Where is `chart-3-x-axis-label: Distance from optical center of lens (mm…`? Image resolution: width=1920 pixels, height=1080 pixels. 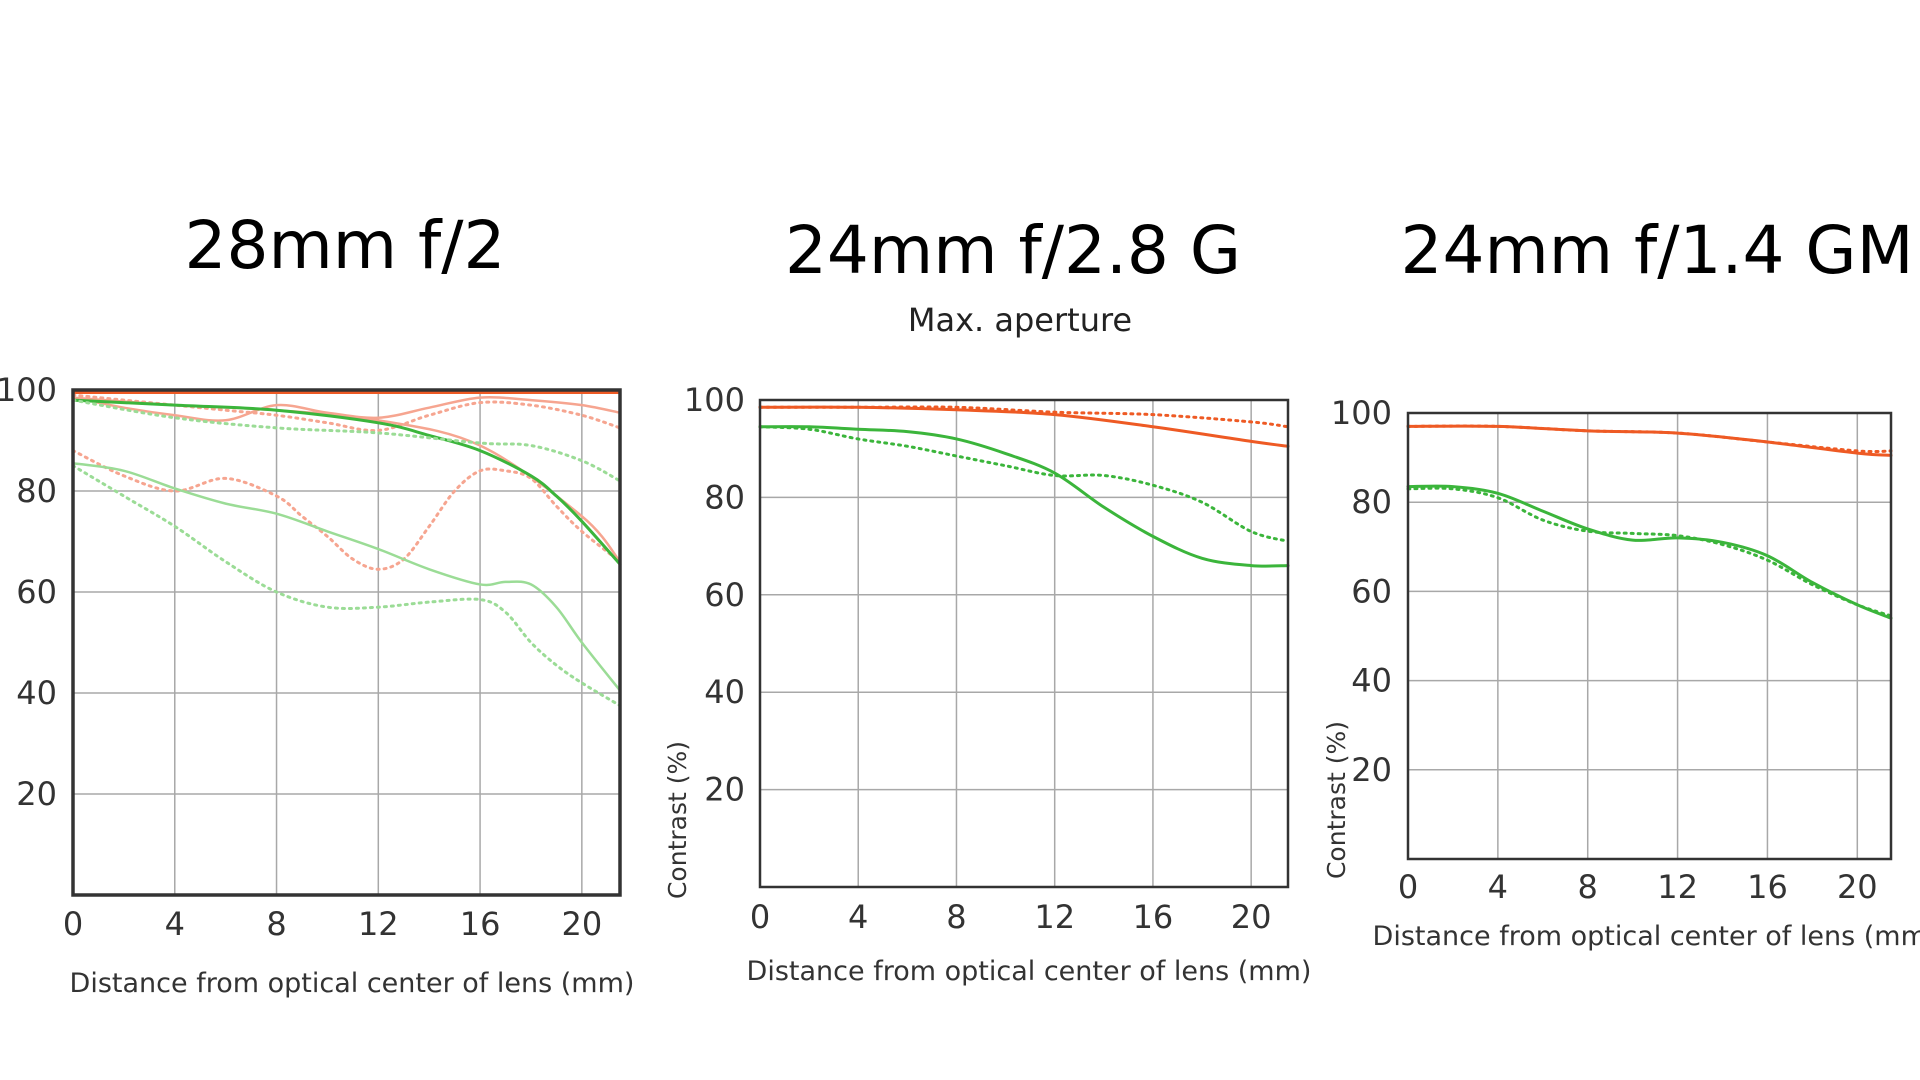
chart-3-x-axis-label: Distance from optical center of lens (mm… is located at coordinates (1646, 936).